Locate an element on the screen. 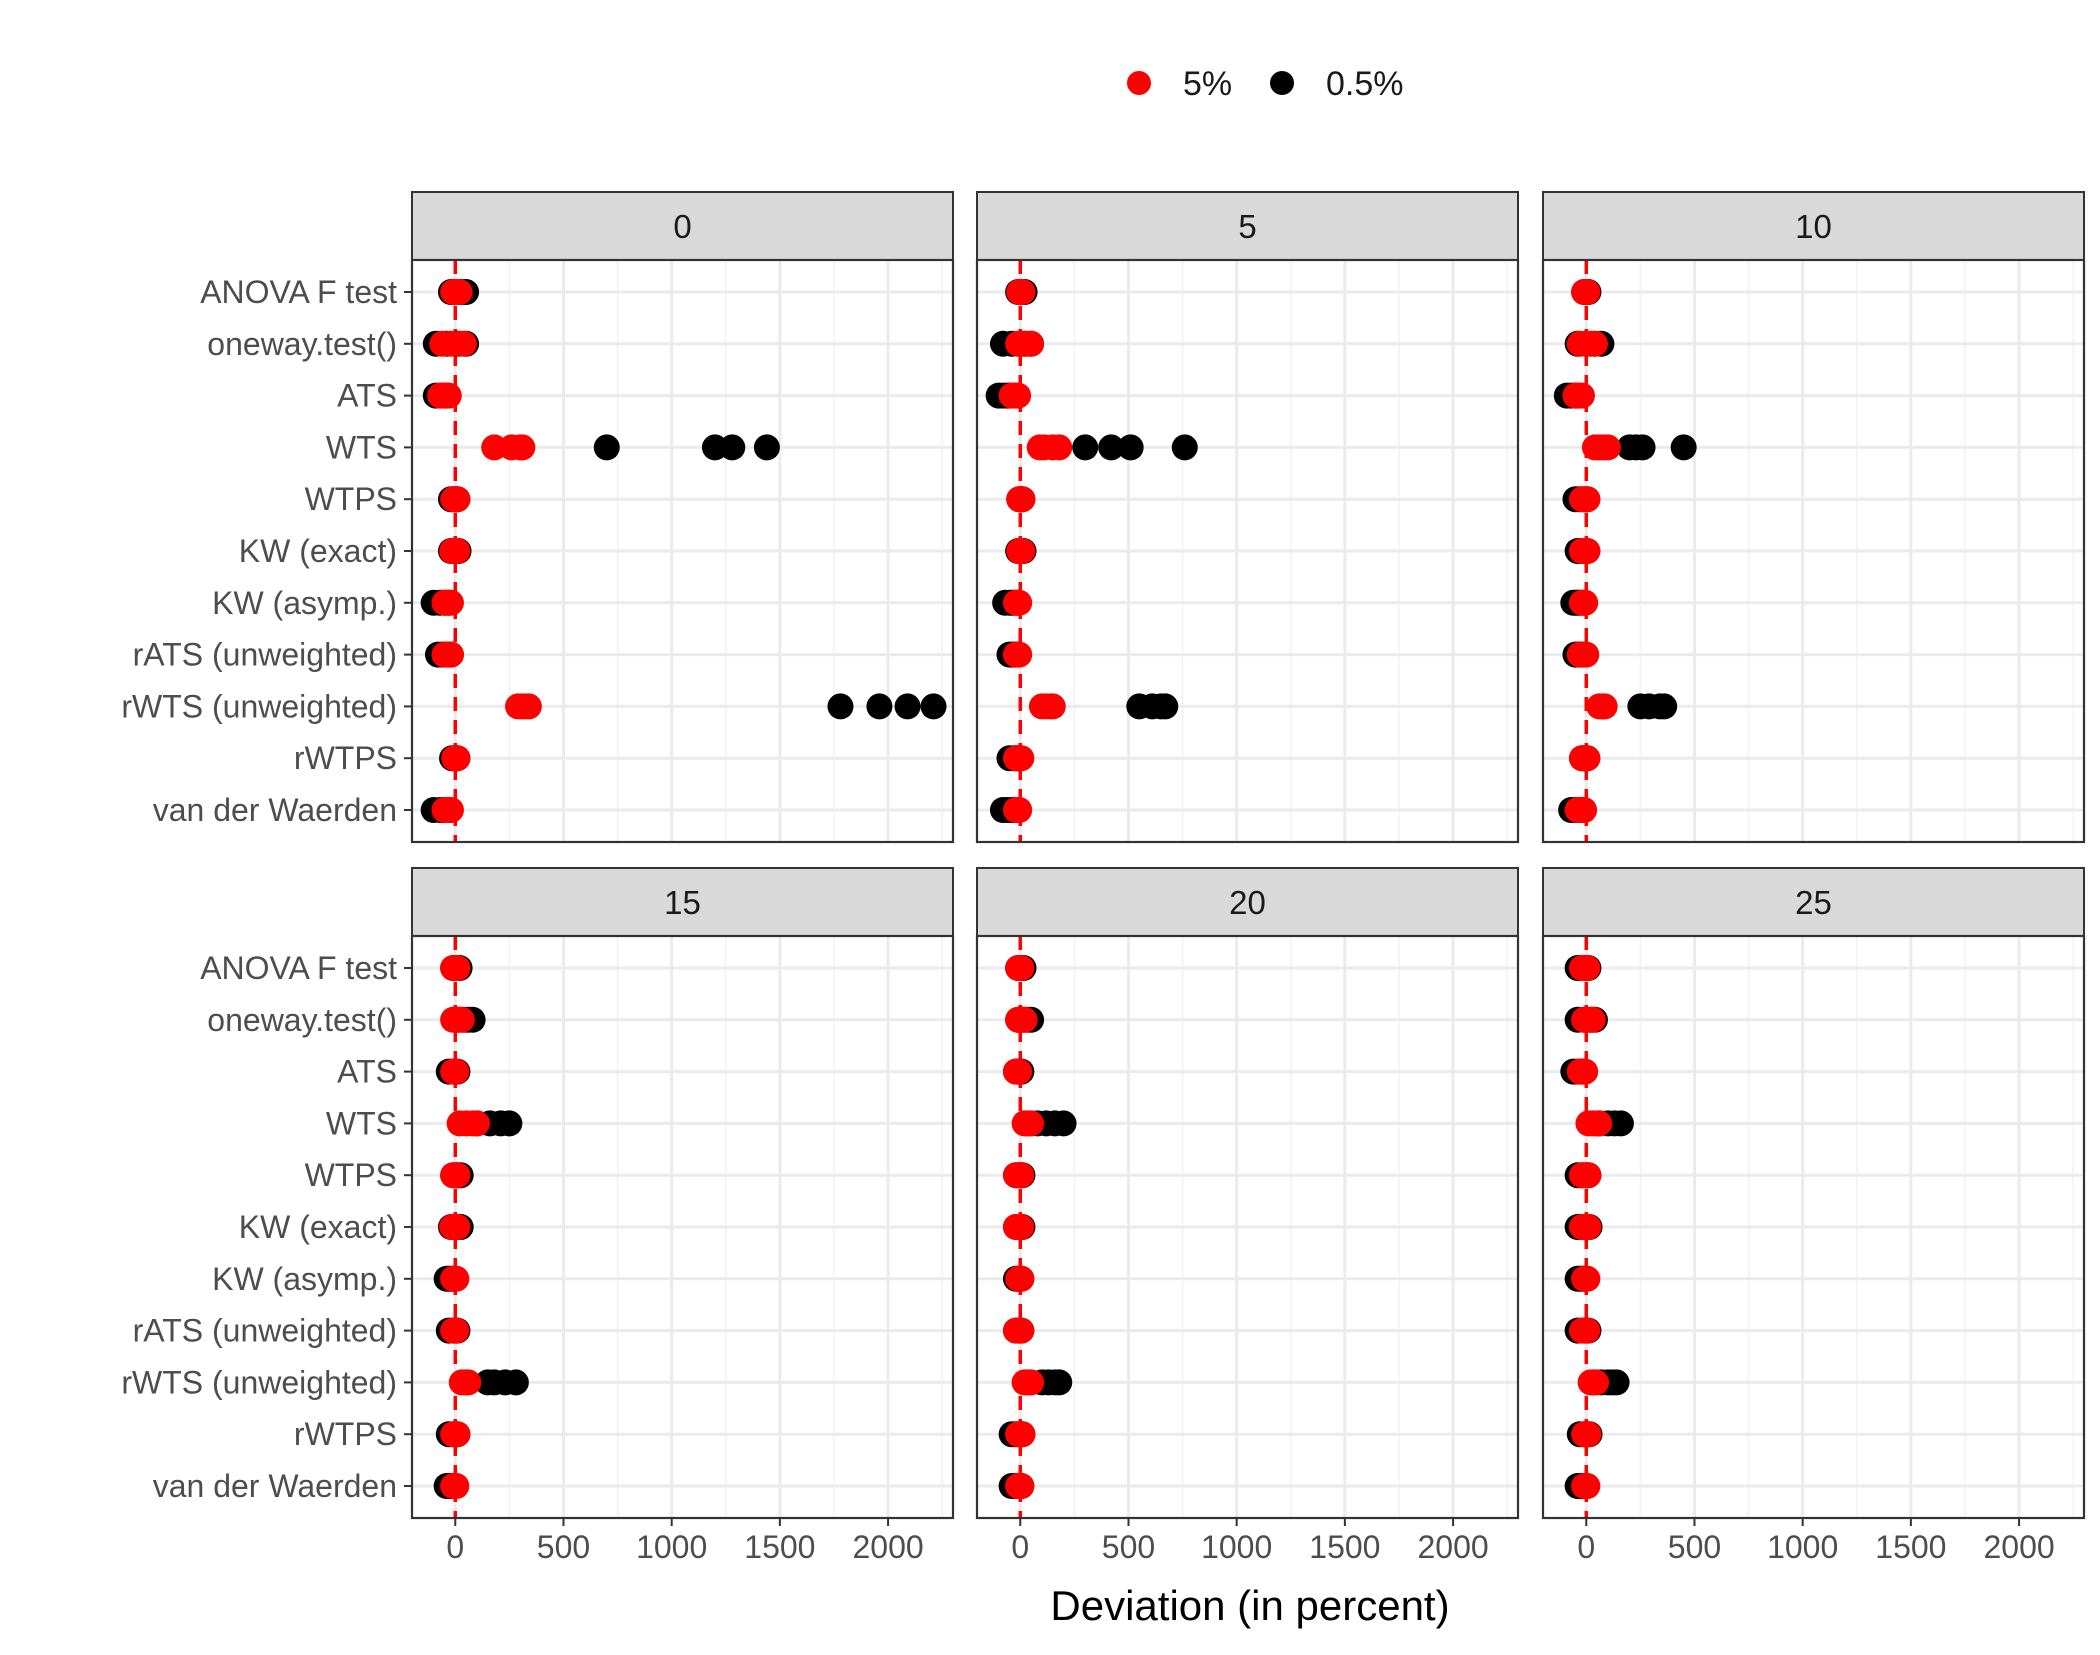 Image resolution: width=2100 pixels, height=1655 pixels. y-axis-label: KW (exact) is located at coordinates (318, 1227).